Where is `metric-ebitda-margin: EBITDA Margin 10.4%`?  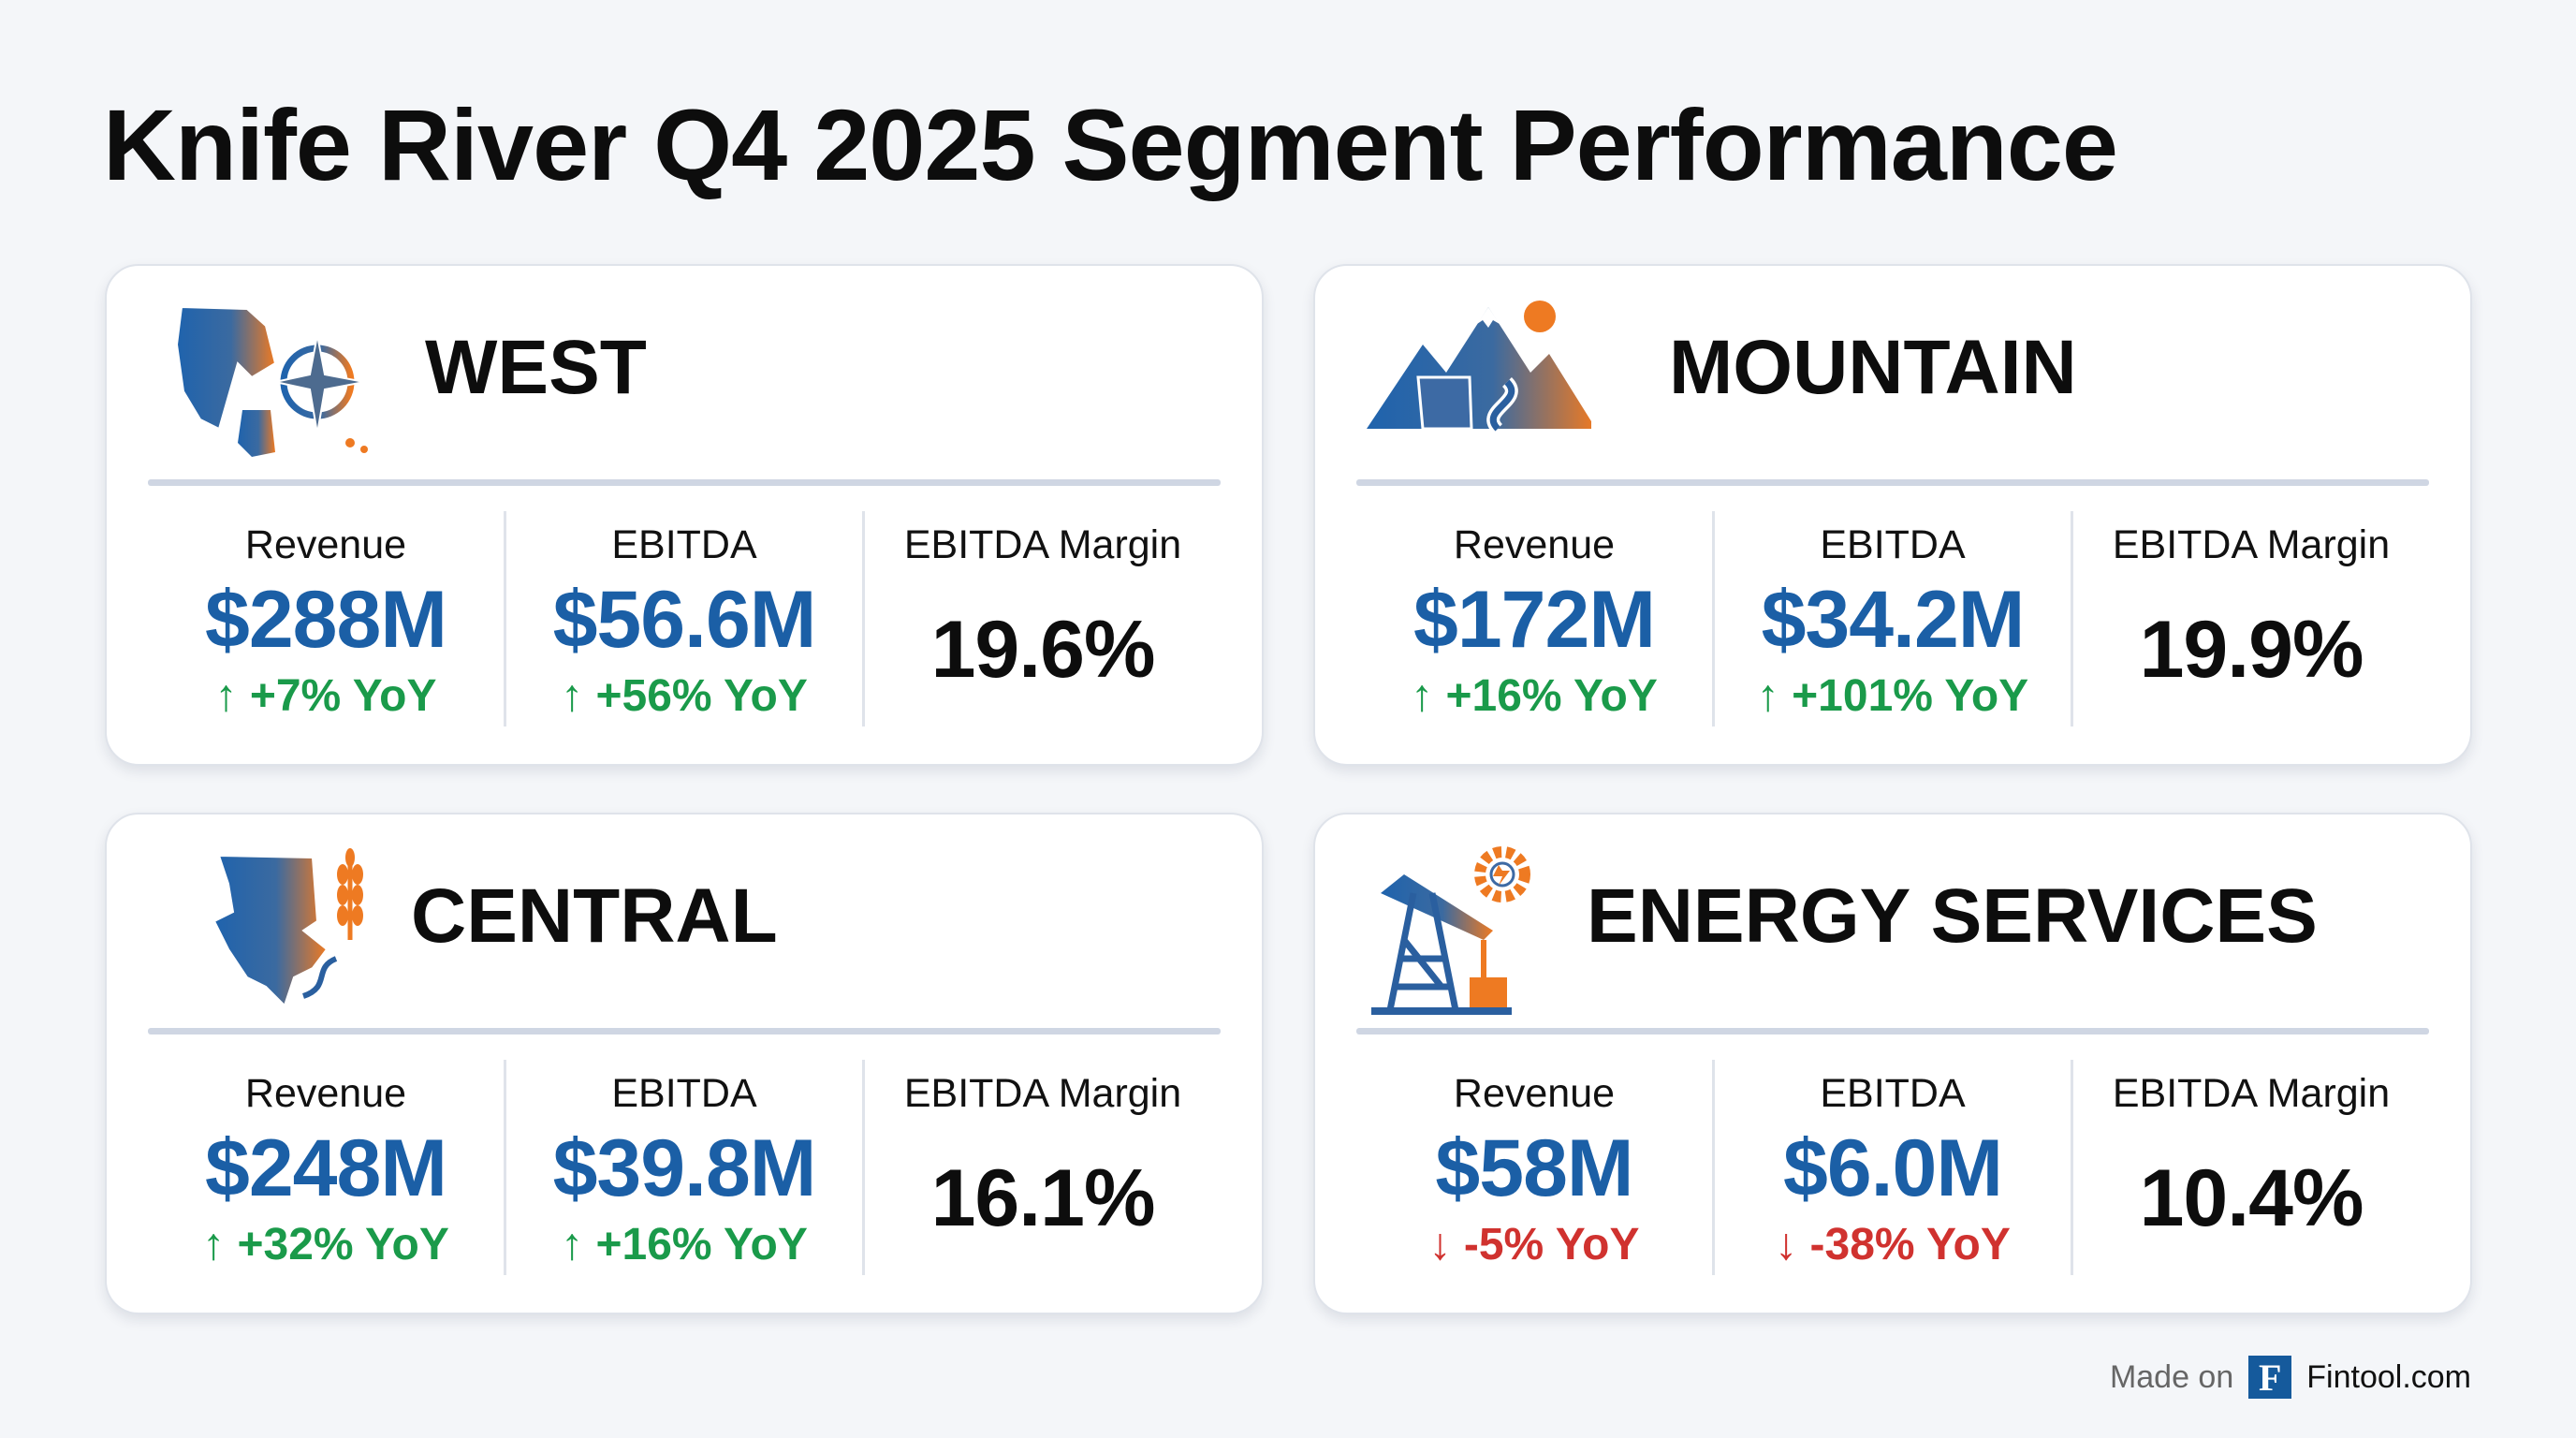 metric-ebitda-margin: EBITDA Margin 10.4% is located at coordinates (2250, 1167).